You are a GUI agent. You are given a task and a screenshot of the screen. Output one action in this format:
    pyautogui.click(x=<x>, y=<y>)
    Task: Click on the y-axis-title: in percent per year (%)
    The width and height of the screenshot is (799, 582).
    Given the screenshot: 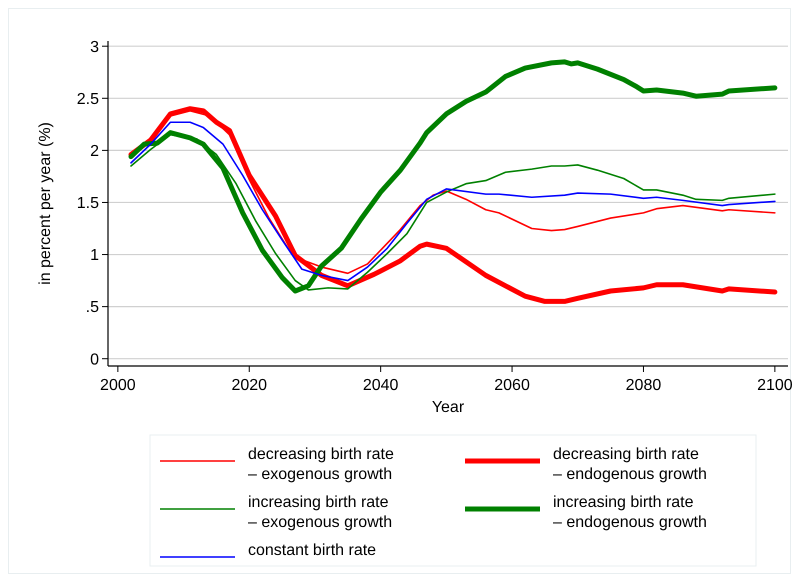 What is the action you would take?
    pyautogui.click(x=45, y=203)
    